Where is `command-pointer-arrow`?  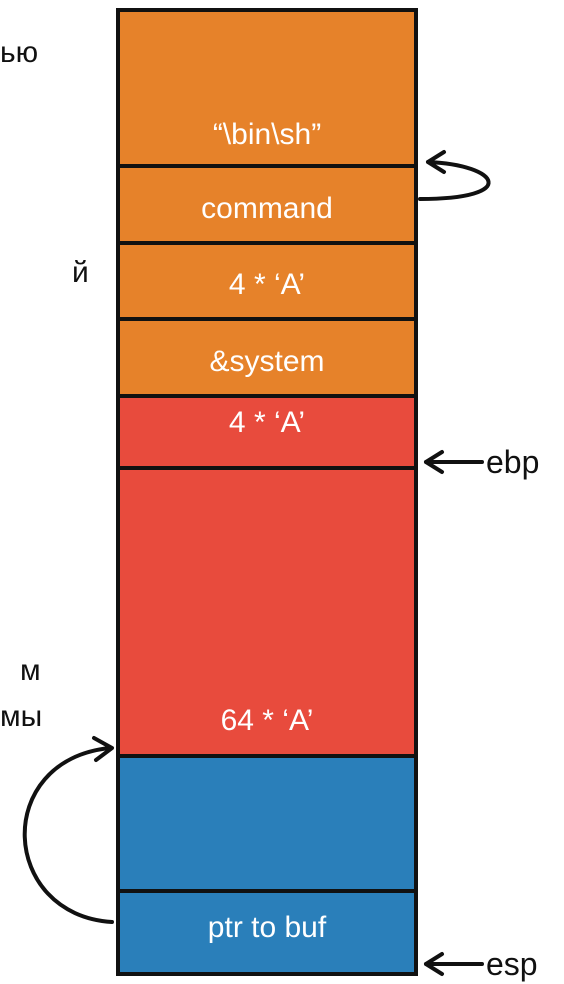 command-pointer-arrow is located at coordinates (454, 180).